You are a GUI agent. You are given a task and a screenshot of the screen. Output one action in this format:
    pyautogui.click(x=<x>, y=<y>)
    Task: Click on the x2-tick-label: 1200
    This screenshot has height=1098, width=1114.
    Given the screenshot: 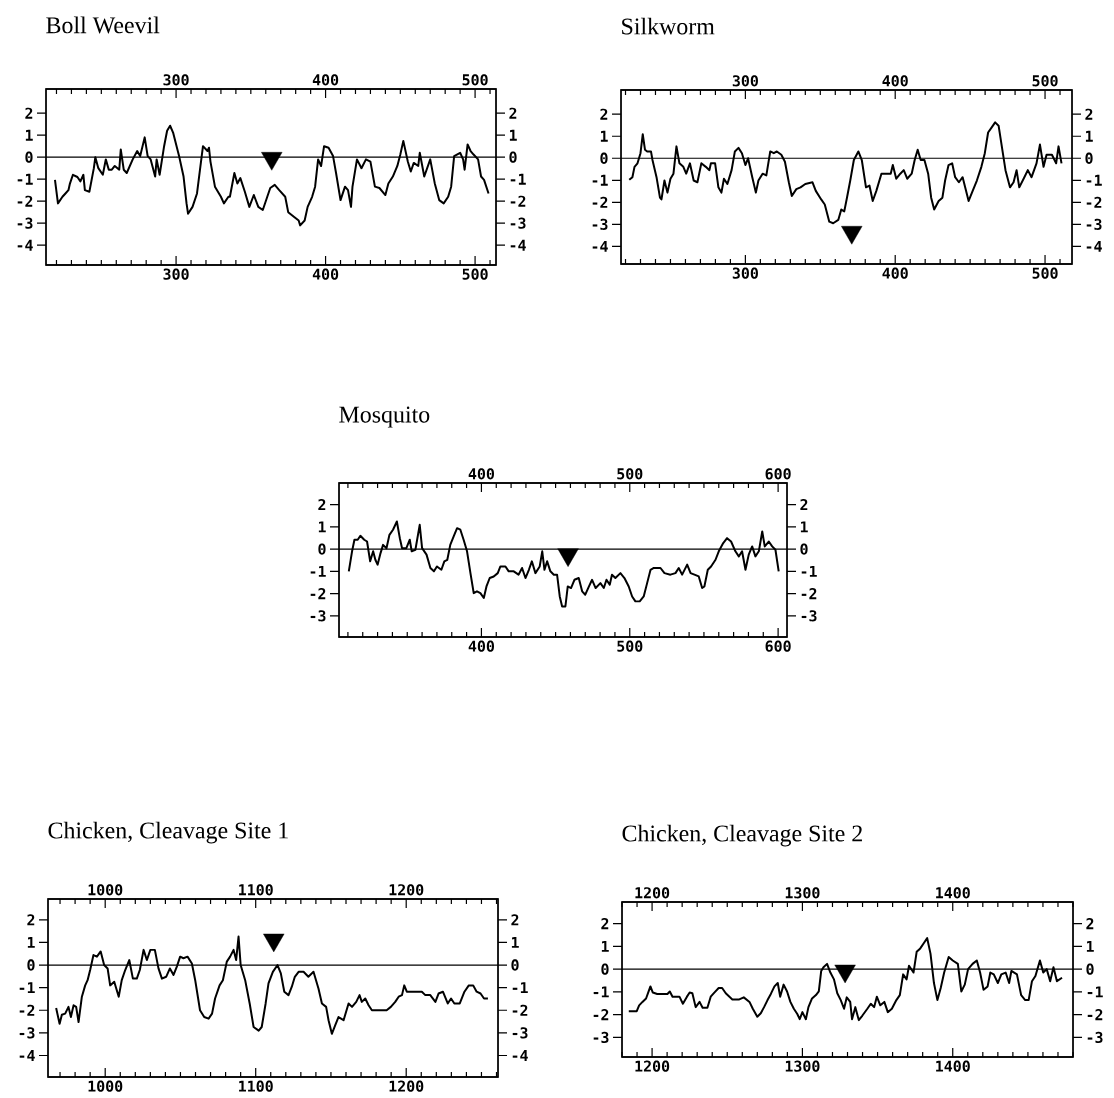 What is the action you would take?
    pyautogui.click(x=406, y=1086)
    